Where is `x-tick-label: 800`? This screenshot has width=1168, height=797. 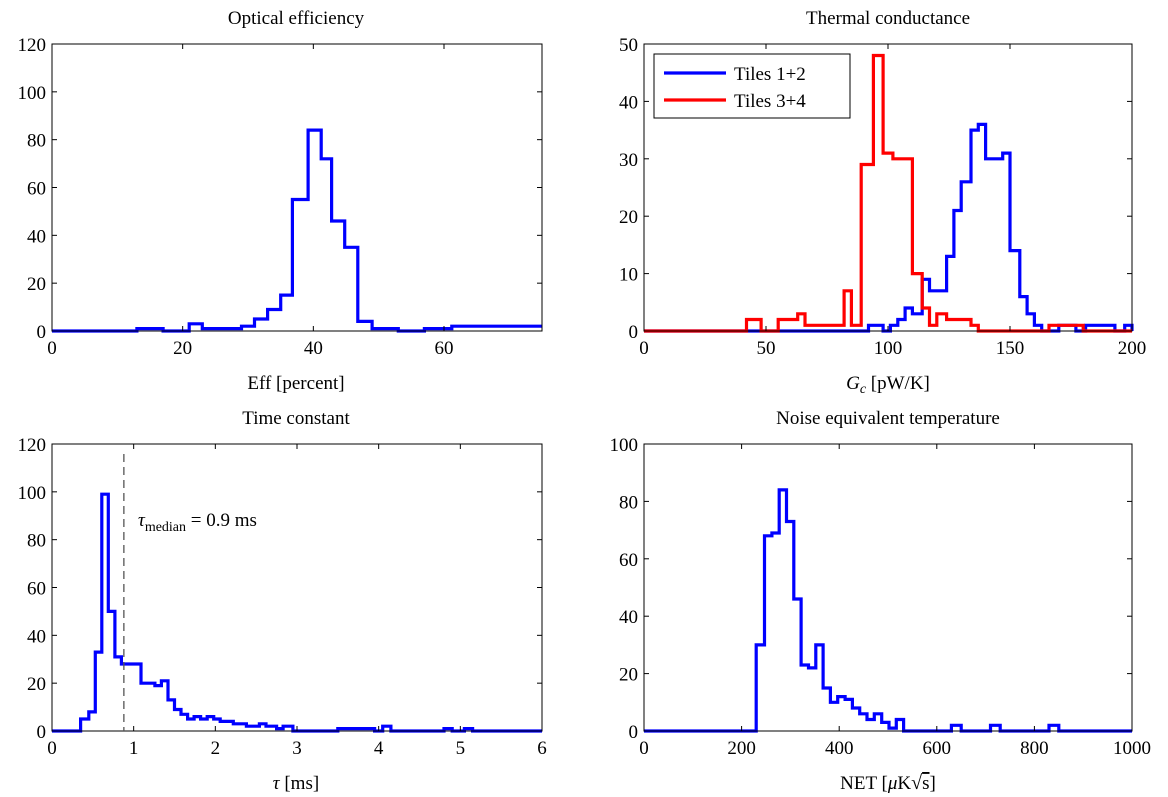
x-tick-label: 800 is located at coordinates (1034, 748).